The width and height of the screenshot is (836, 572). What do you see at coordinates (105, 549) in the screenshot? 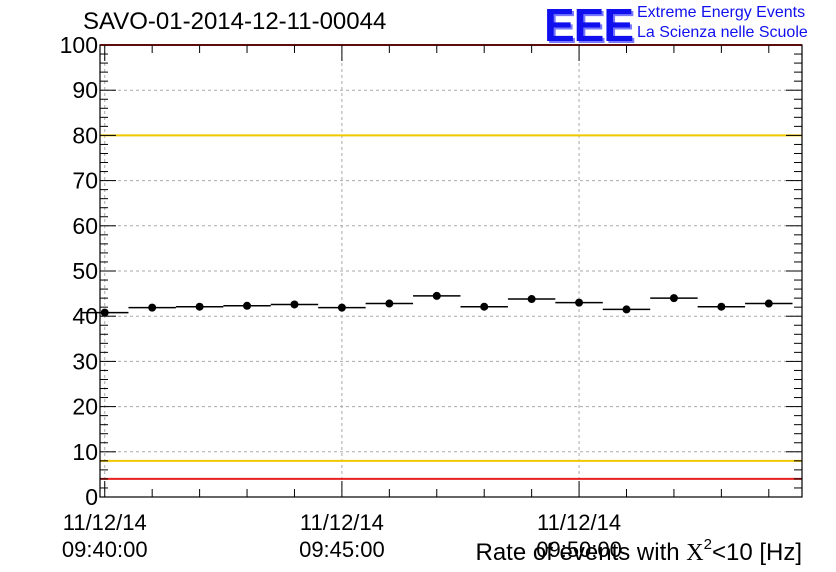
I see `x-tick-time-label: 09:40:00` at bounding box center [105, 549].